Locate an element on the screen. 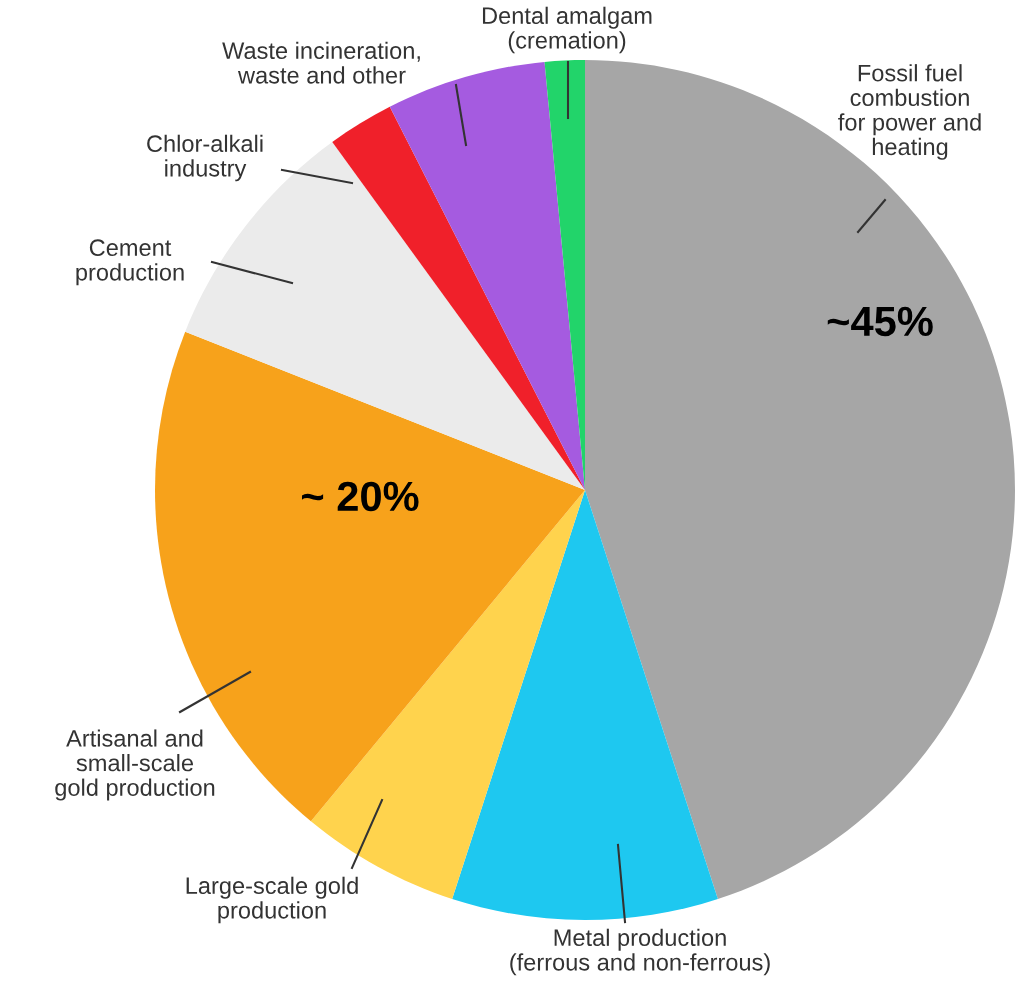 Image resolution: width=1026 pixels, height=989 pixels. slice-label: Metal production (ferrous and non-ferrous) is located at coordinates (640, 952).